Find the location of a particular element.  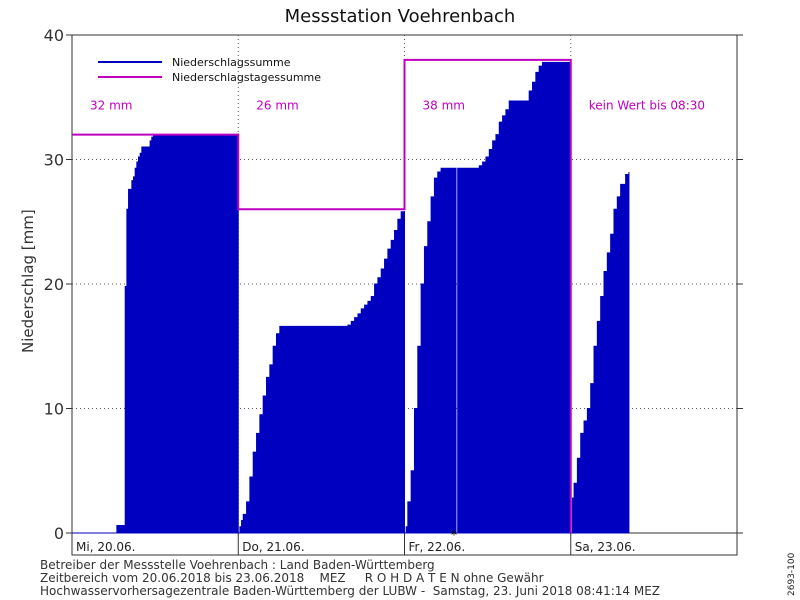

x-tick-label-0: Mi, 20.06. is located at coordinates (105, 547).